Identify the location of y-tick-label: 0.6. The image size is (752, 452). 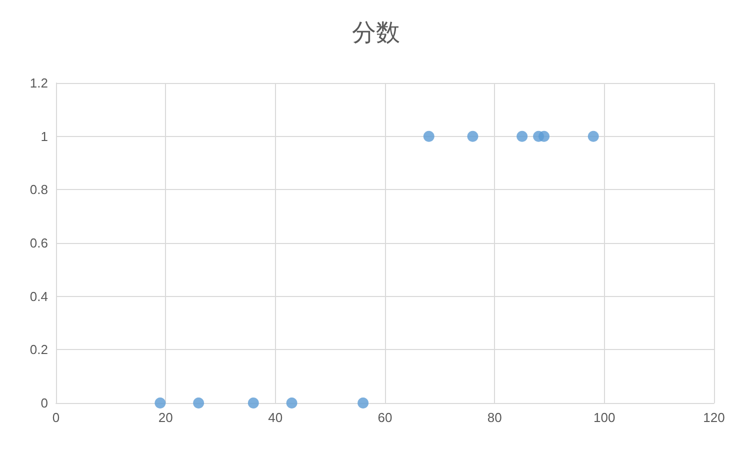
(39, 243).